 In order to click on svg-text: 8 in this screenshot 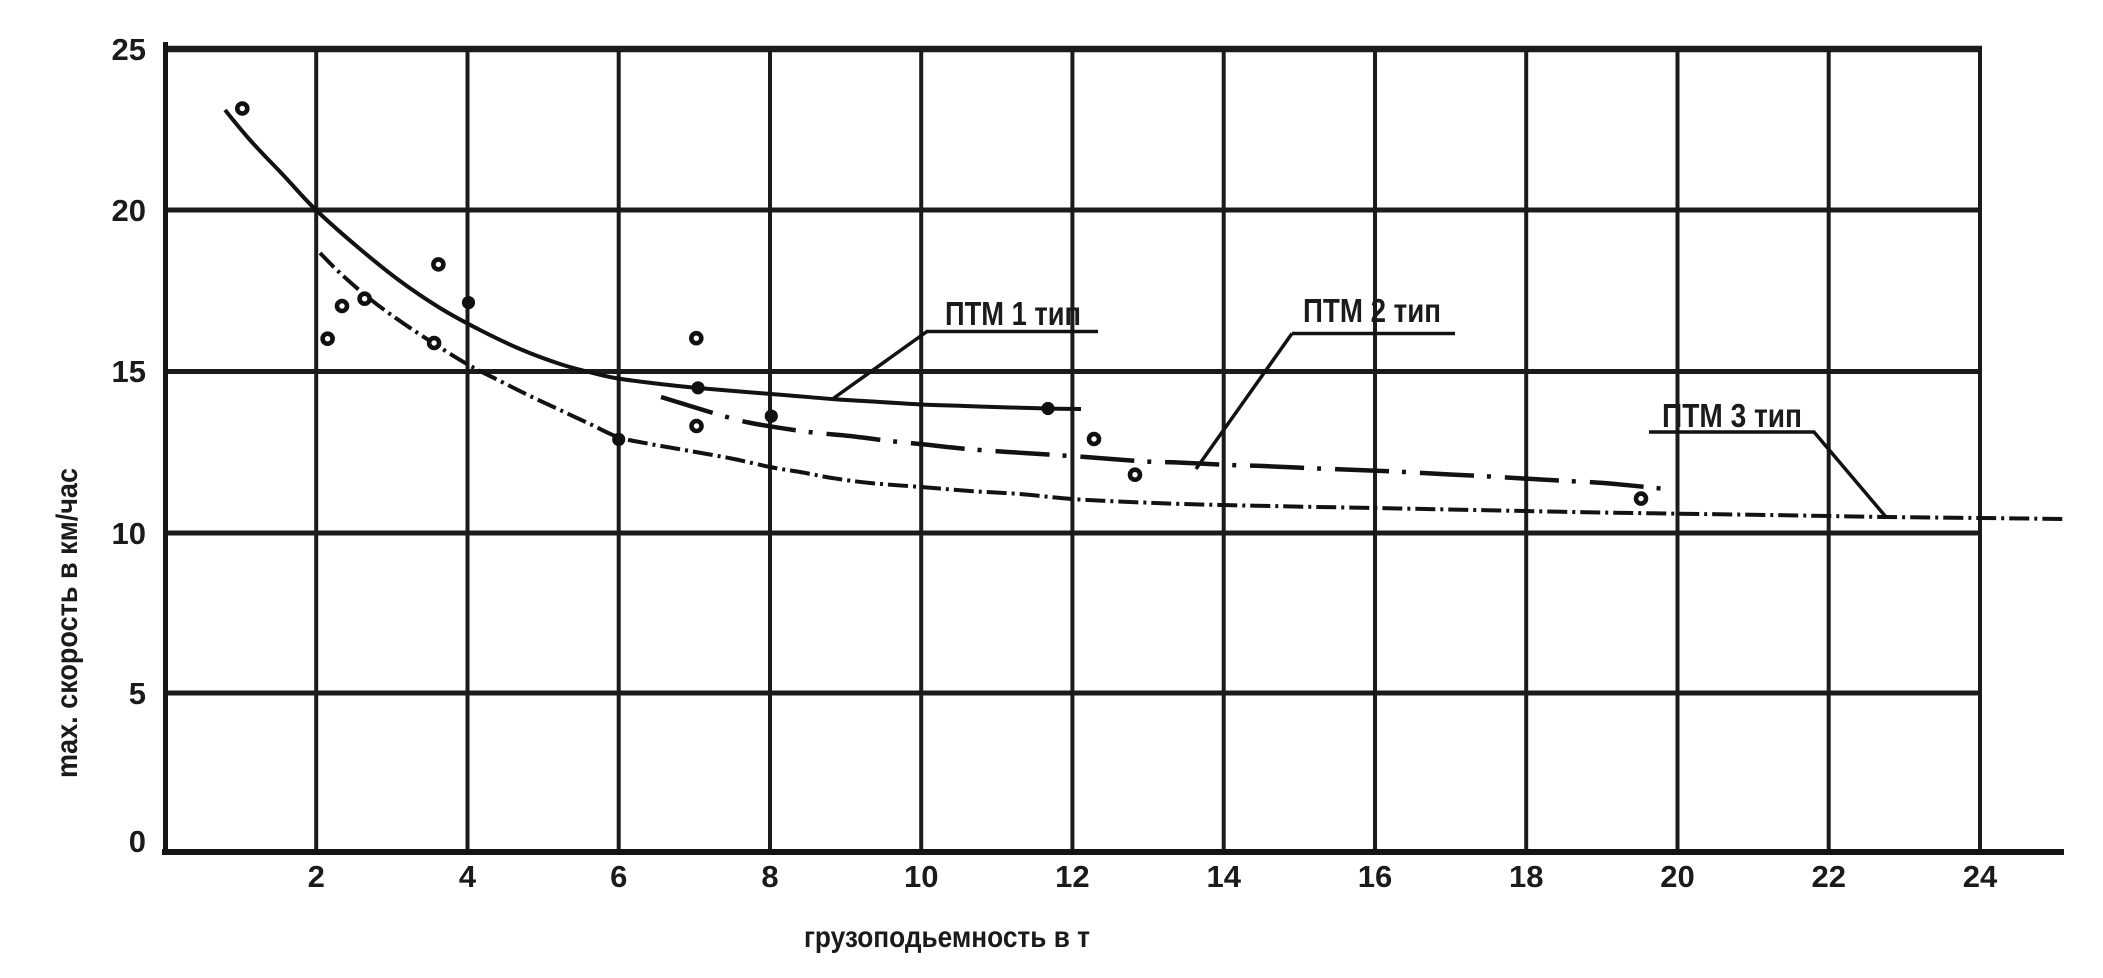, I will do `click(769, 876)`.